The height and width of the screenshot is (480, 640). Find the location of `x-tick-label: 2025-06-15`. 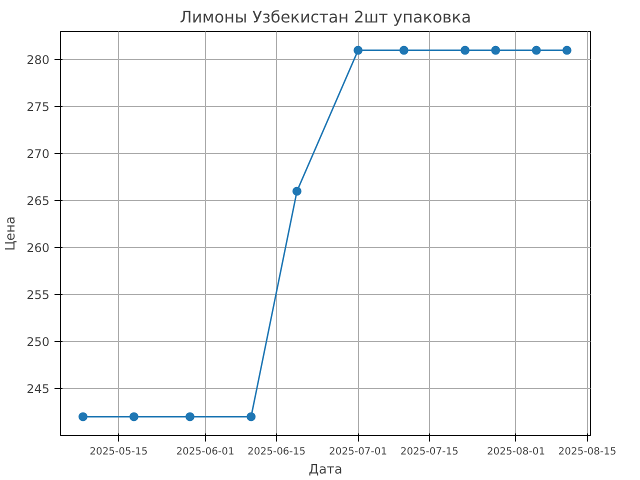

x-tick-label: 2025-06-15 is located at coordinates (277, 452).